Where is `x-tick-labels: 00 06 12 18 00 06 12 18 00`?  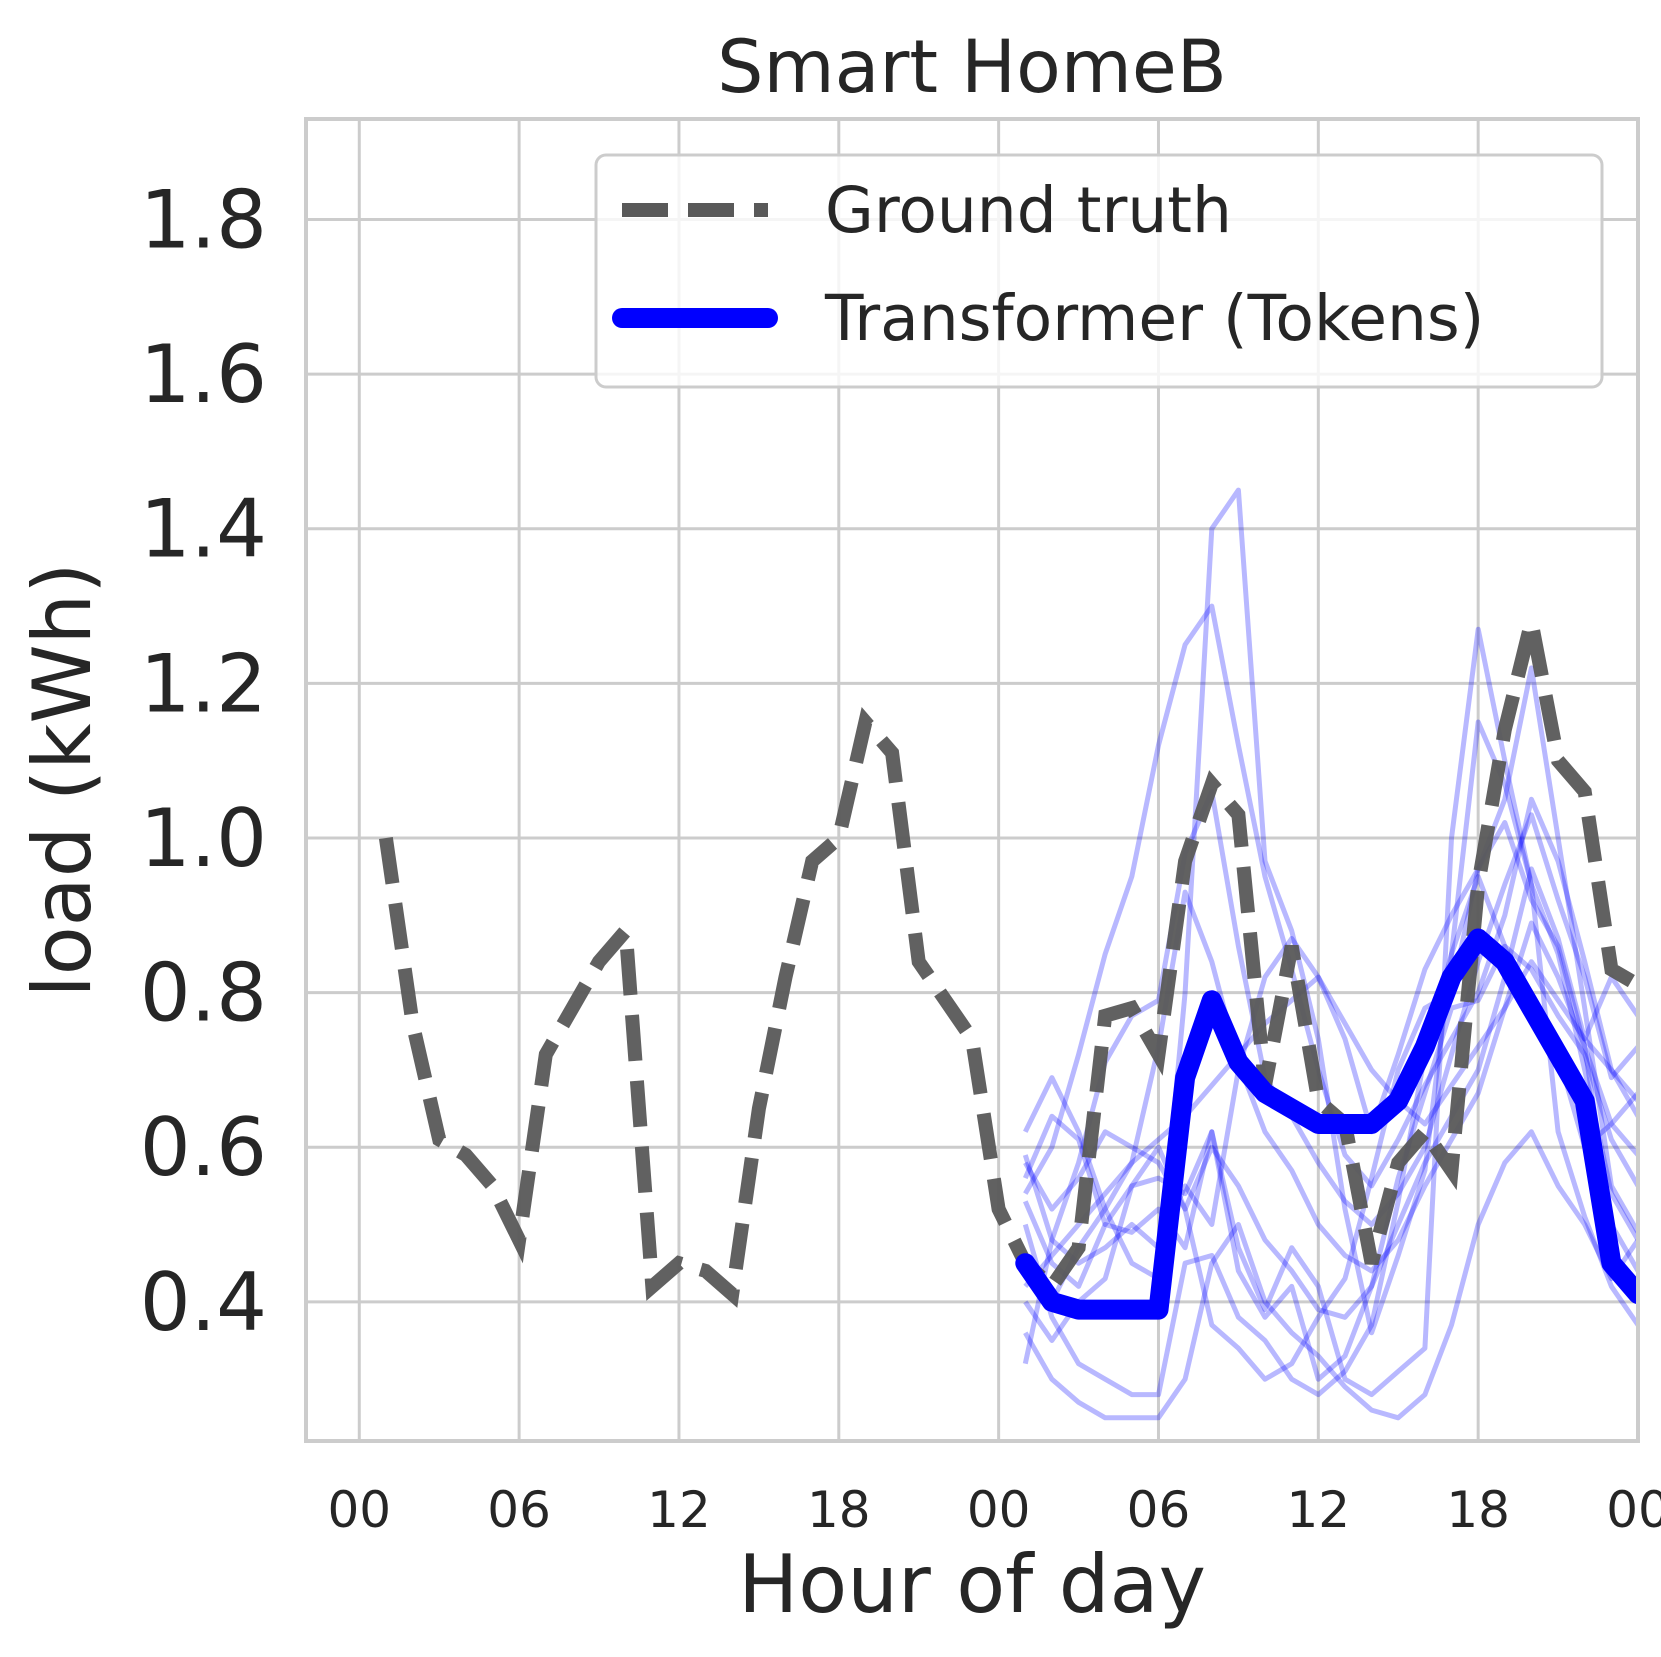
x-tick-labels: 00 06 12 18 00 06 12 18 00 is located at coordinates (994, 1510).